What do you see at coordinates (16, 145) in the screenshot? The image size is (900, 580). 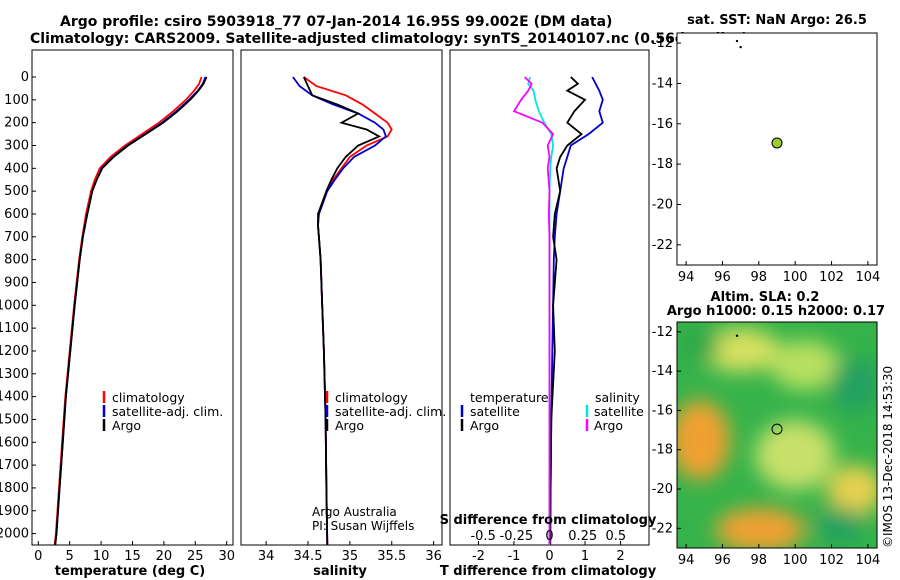 I see `y-tick-label: 300` at bounding box center [16, 145].